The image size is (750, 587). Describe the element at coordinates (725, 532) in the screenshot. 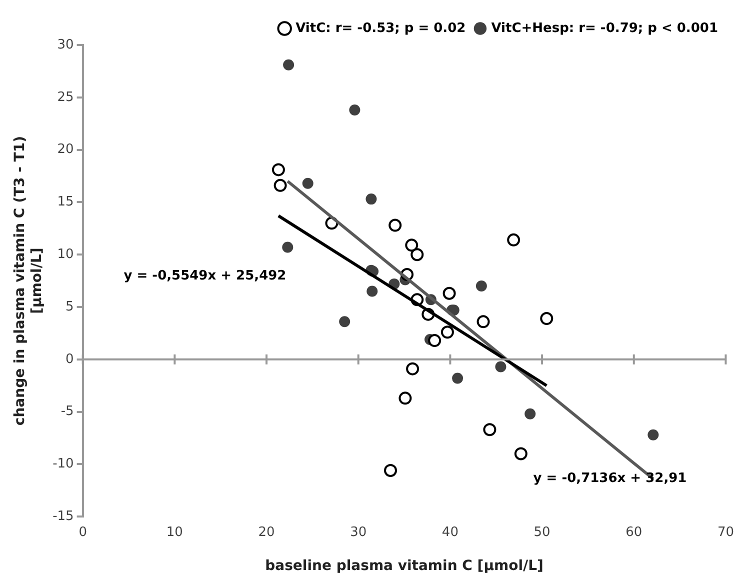

I see `x-tick-label: 70` at that location.